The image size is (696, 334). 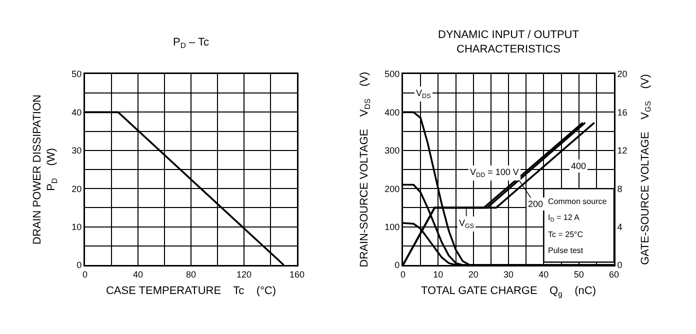 I want to click on y2-tick-label: 4, so click(x=619, y=227).